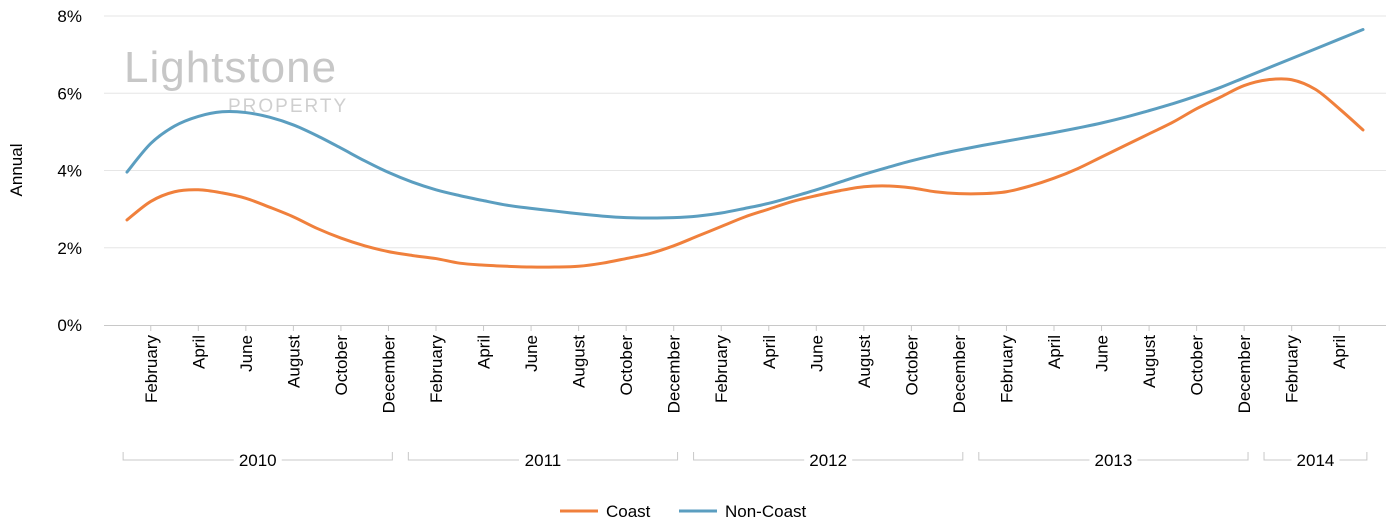 The height and width of the screenshot is (528, 1392). What do you see at coordinates (288, 106) in the screenshot?
I see `watermark-sub: PROPERTY` at bounding box center [288, 106].